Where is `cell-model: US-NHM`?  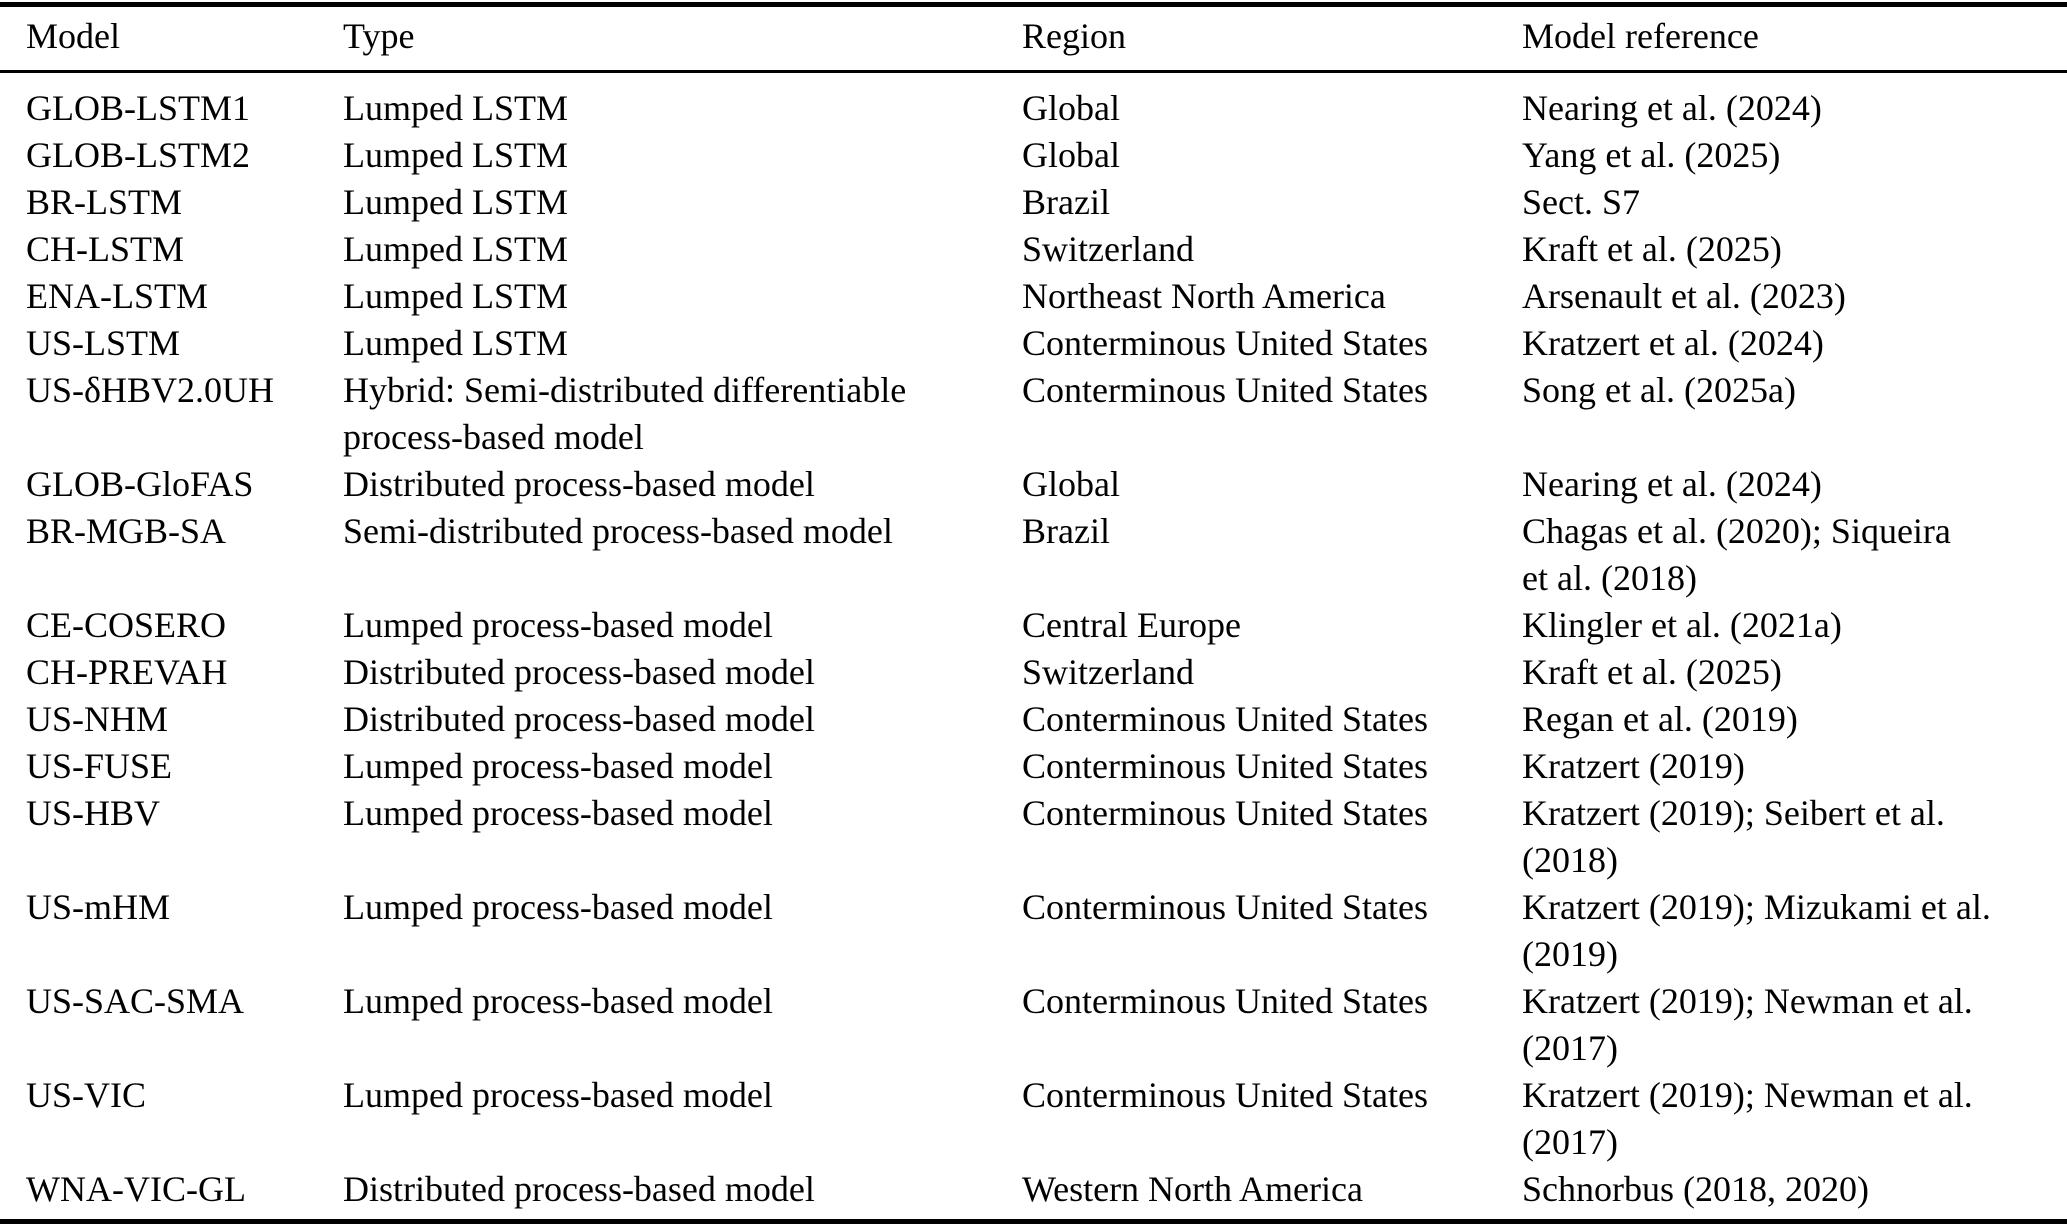 cell-model: US-NHM is located at coordinates (97, 719).